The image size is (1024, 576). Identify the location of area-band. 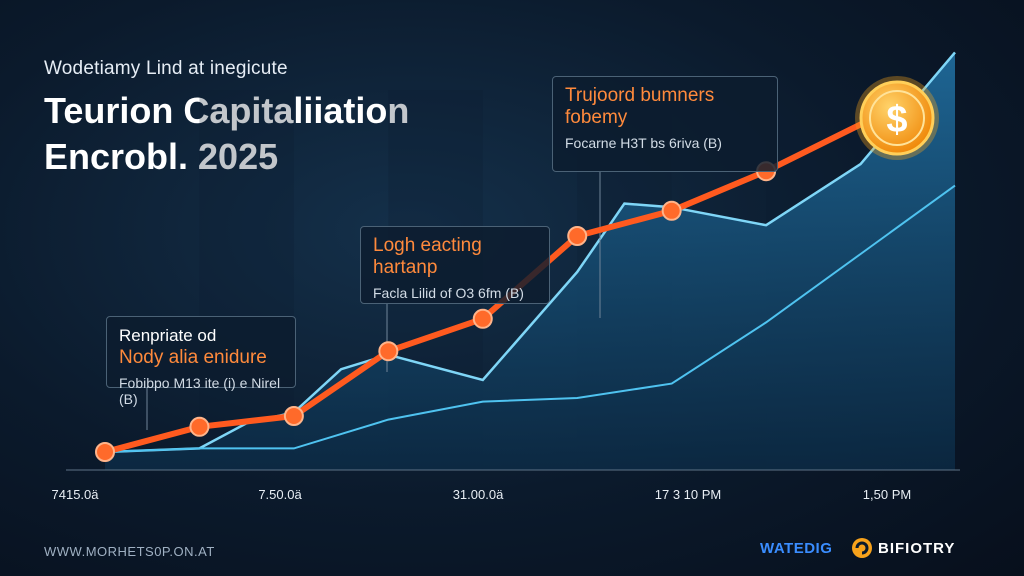
(246, 280).